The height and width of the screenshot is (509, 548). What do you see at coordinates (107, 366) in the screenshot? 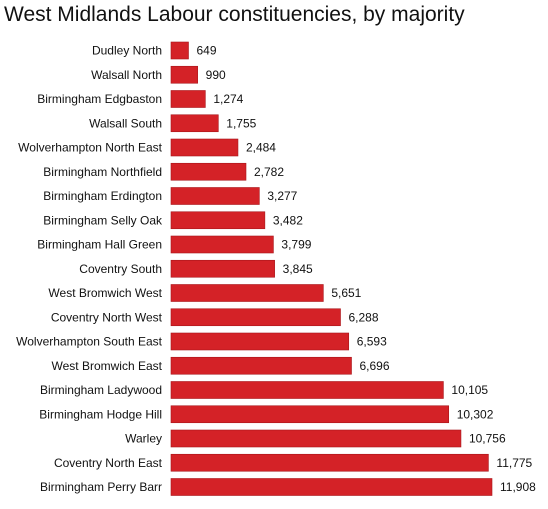
I see `category-label-west-bromwich-east: West Bromwich East` at bounding box center [107, 366].